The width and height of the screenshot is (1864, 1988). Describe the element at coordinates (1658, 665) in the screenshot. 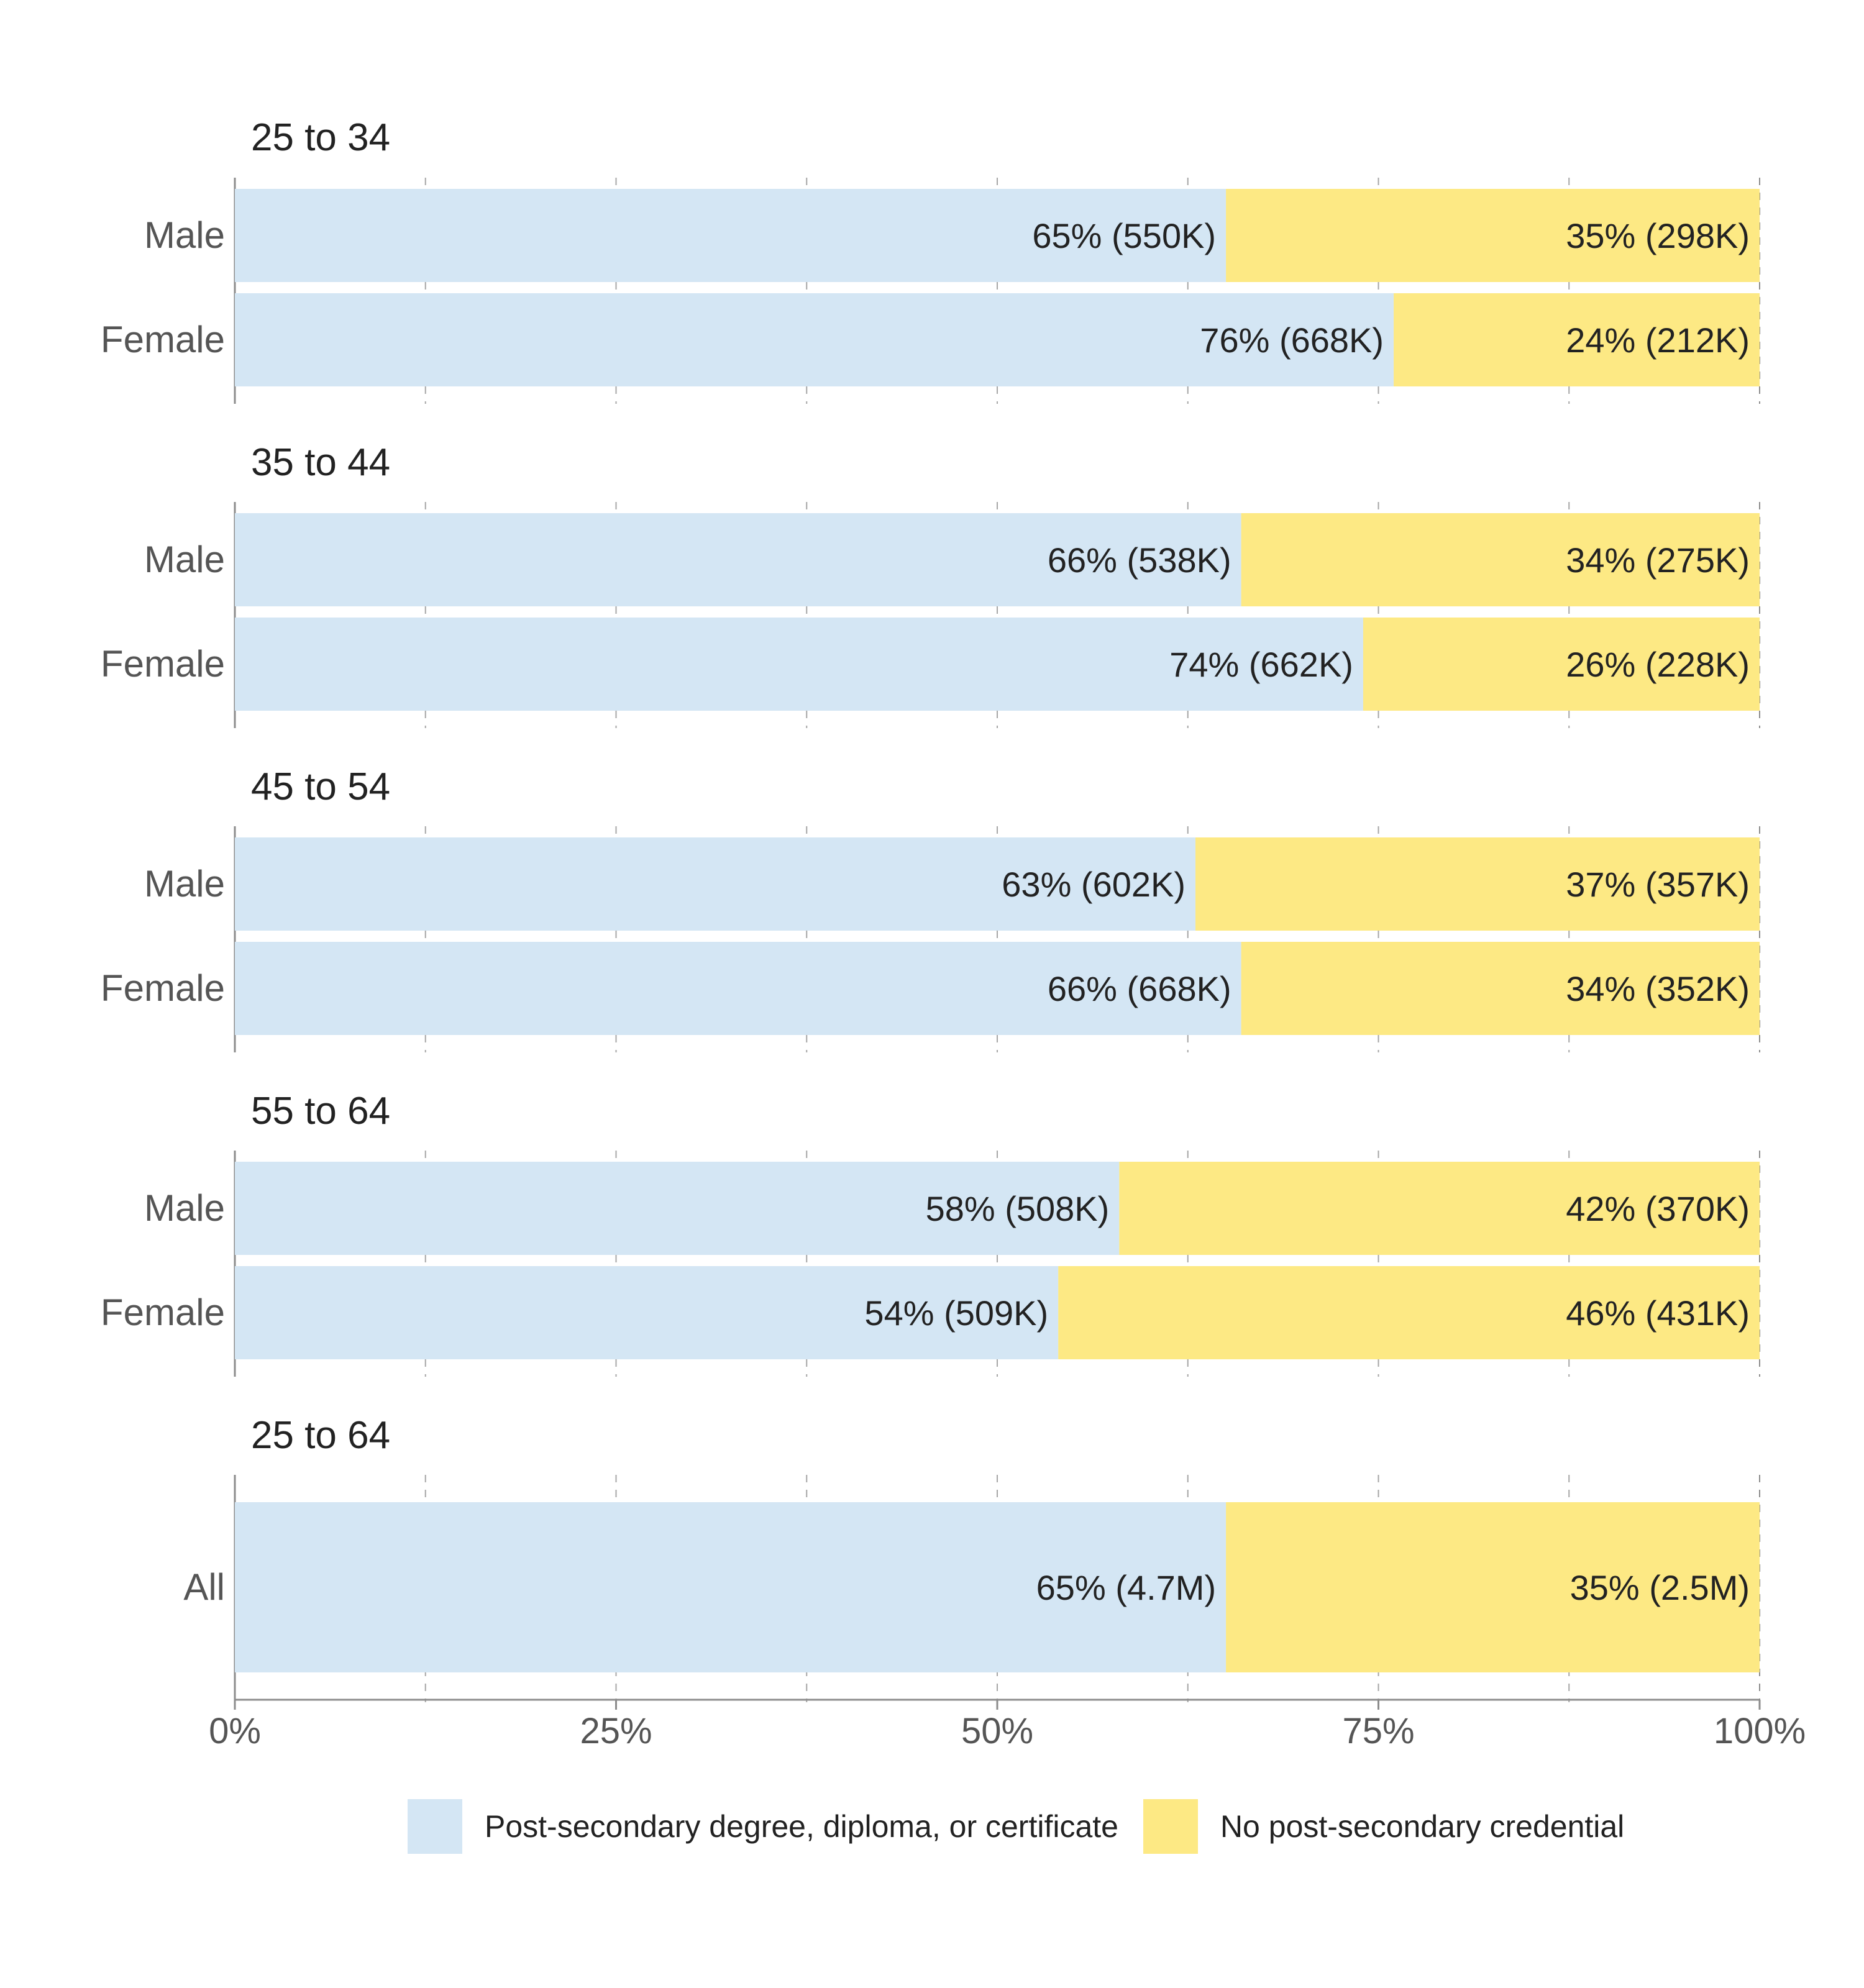

I see `data-label-no-credential: 26% (228K)` at that location.